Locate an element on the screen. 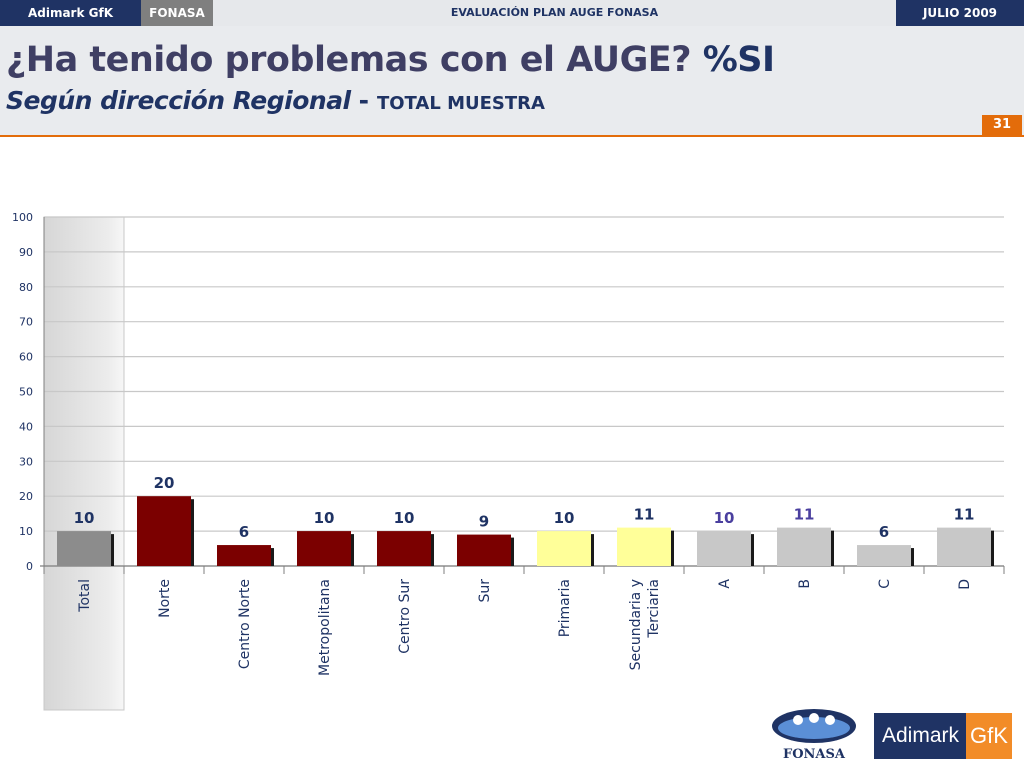  y-tick-label: 30 is located at coordinates (26, 461).